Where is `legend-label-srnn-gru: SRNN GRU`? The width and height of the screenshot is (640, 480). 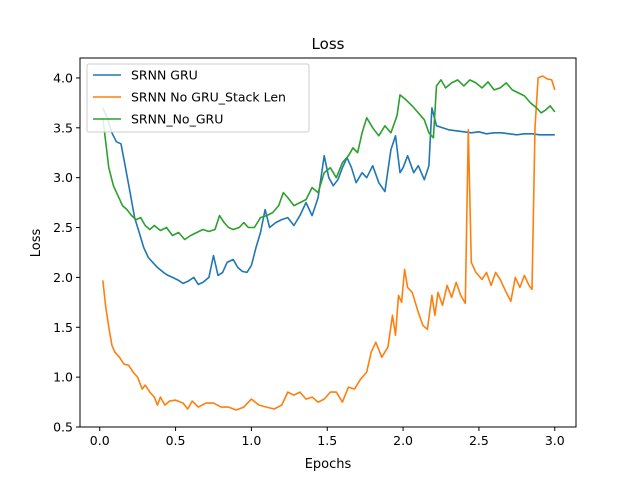 legend-label-srnn-gru: SRNN GRU is located at coordinates (164, 75).